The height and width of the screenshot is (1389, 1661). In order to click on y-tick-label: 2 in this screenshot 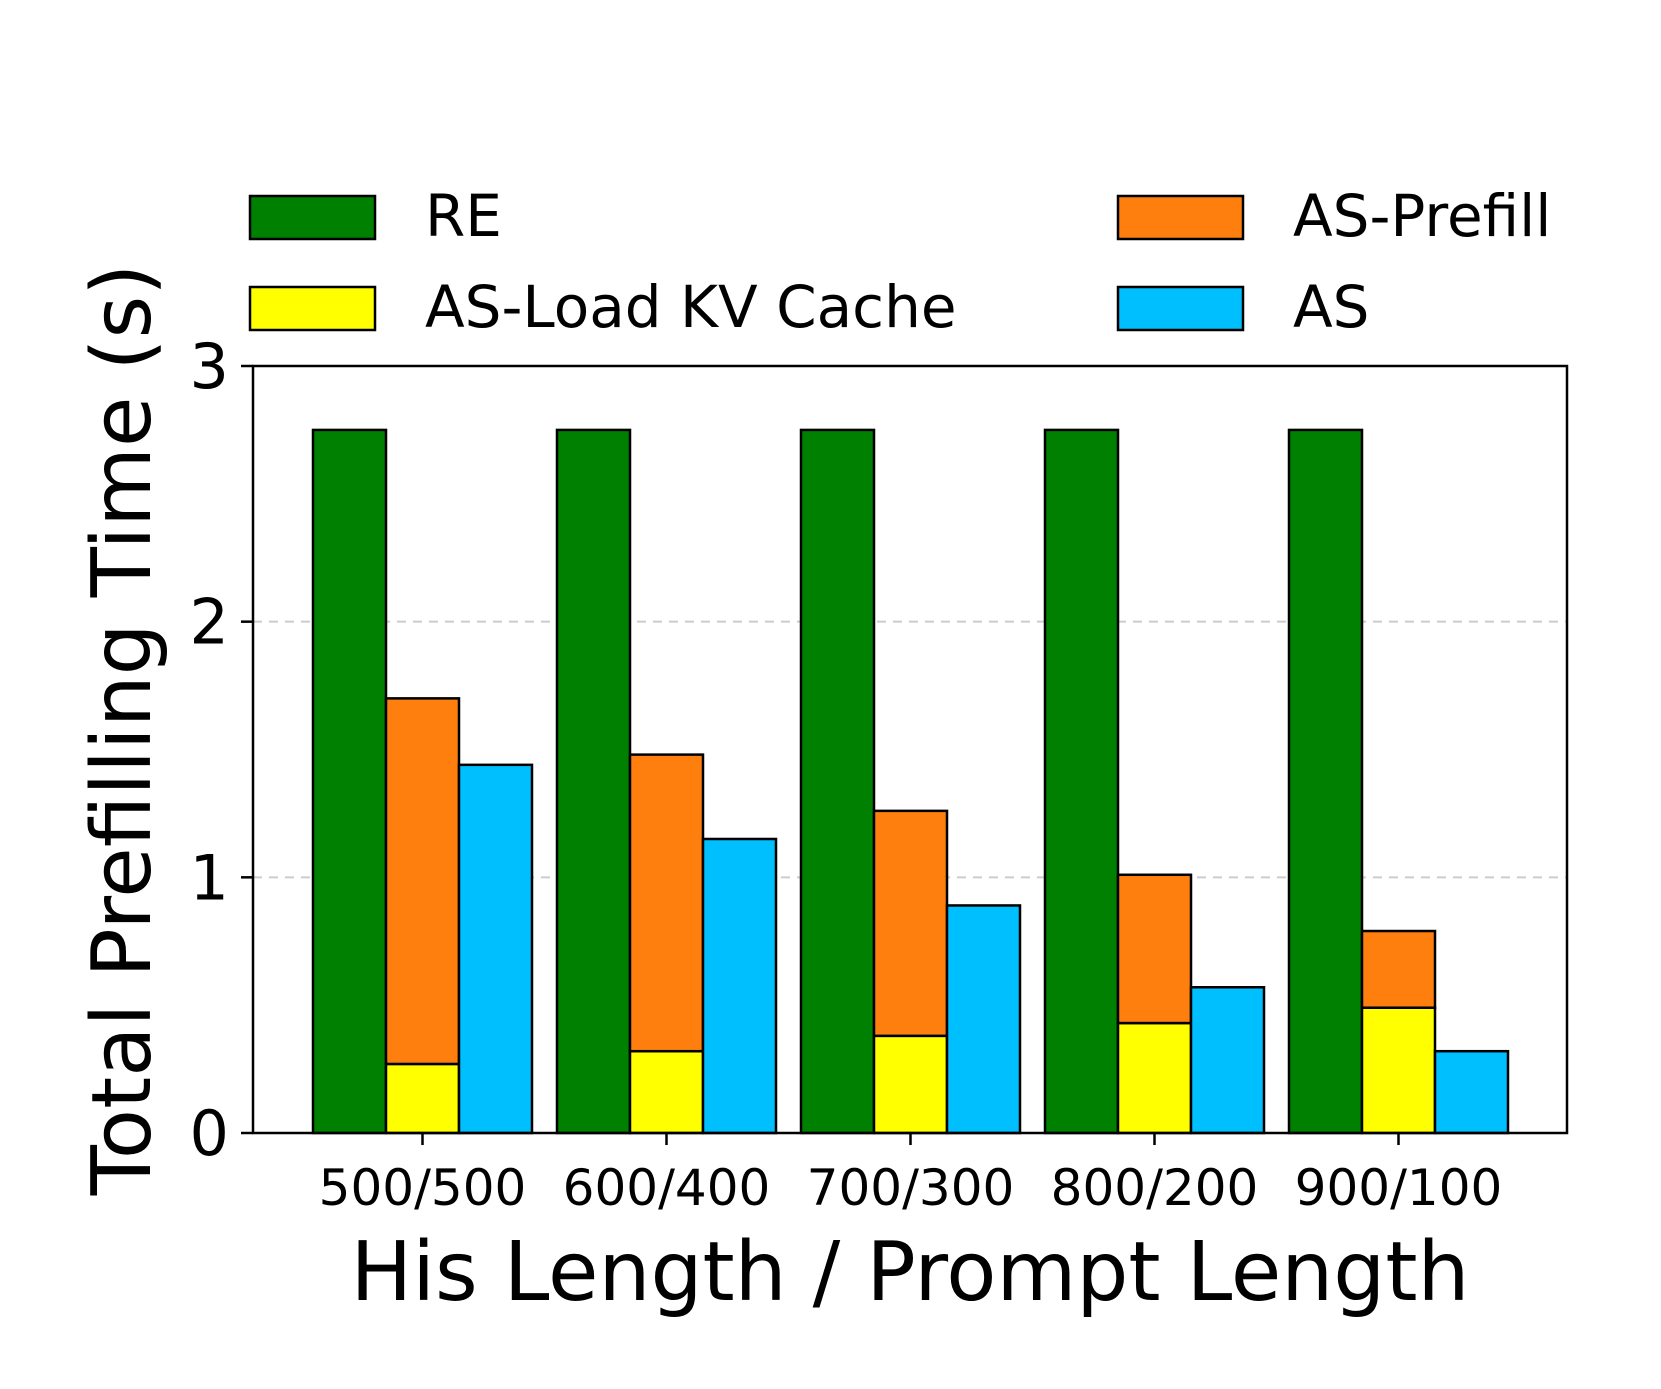, I will do `click(209, 622)`.